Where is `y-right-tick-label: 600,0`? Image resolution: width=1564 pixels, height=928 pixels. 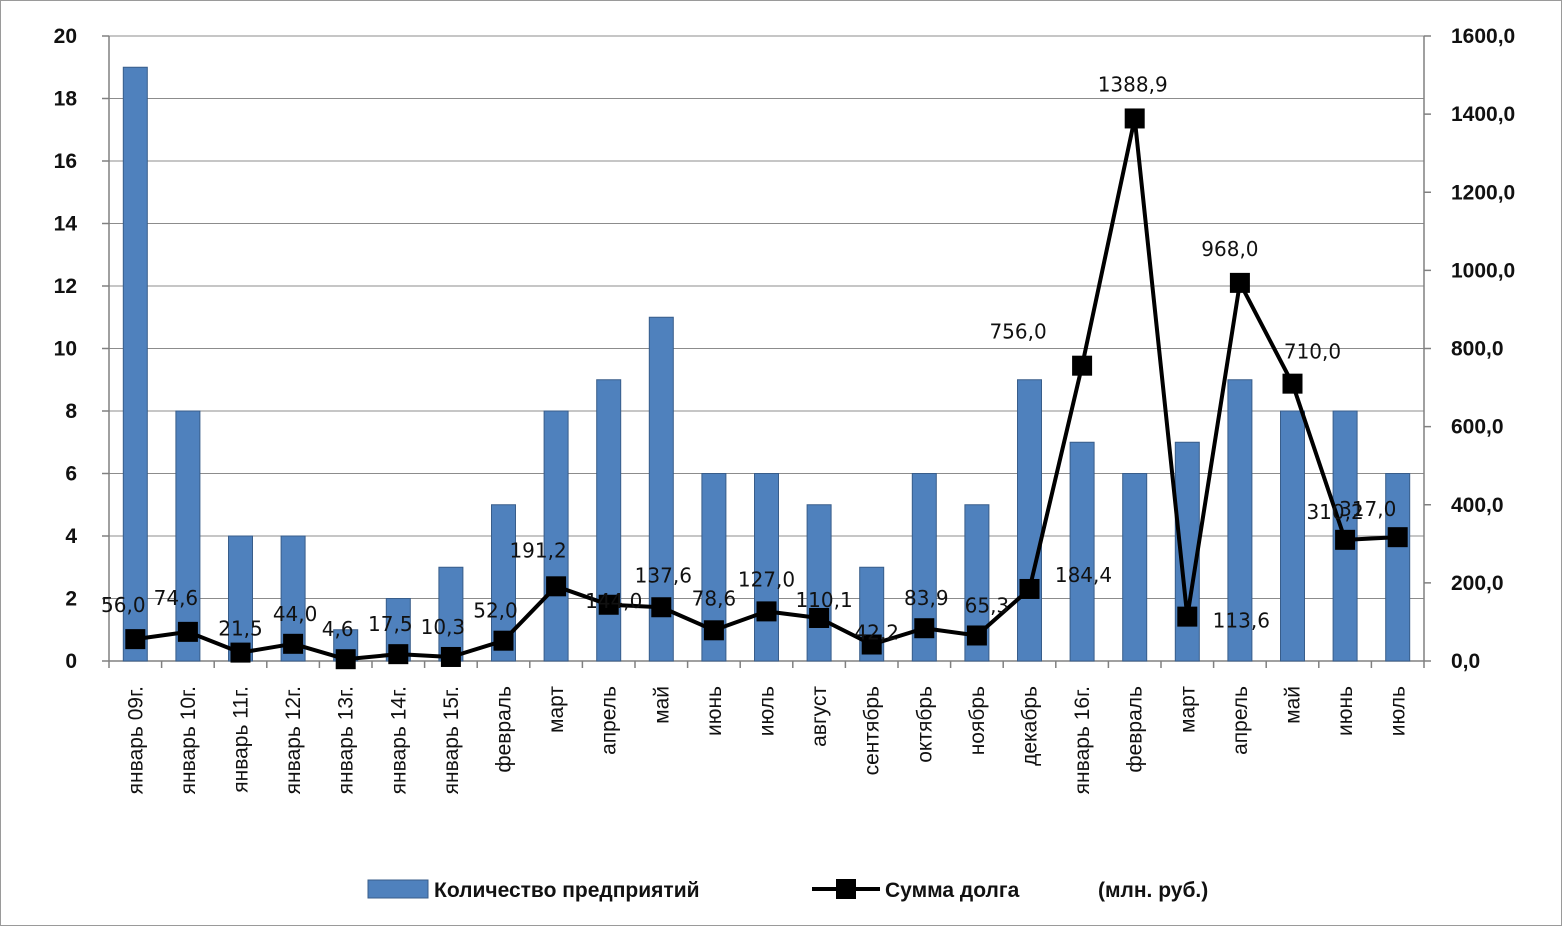 y-right-tick-label: 600,0 is located at coordinates (1477, 427).